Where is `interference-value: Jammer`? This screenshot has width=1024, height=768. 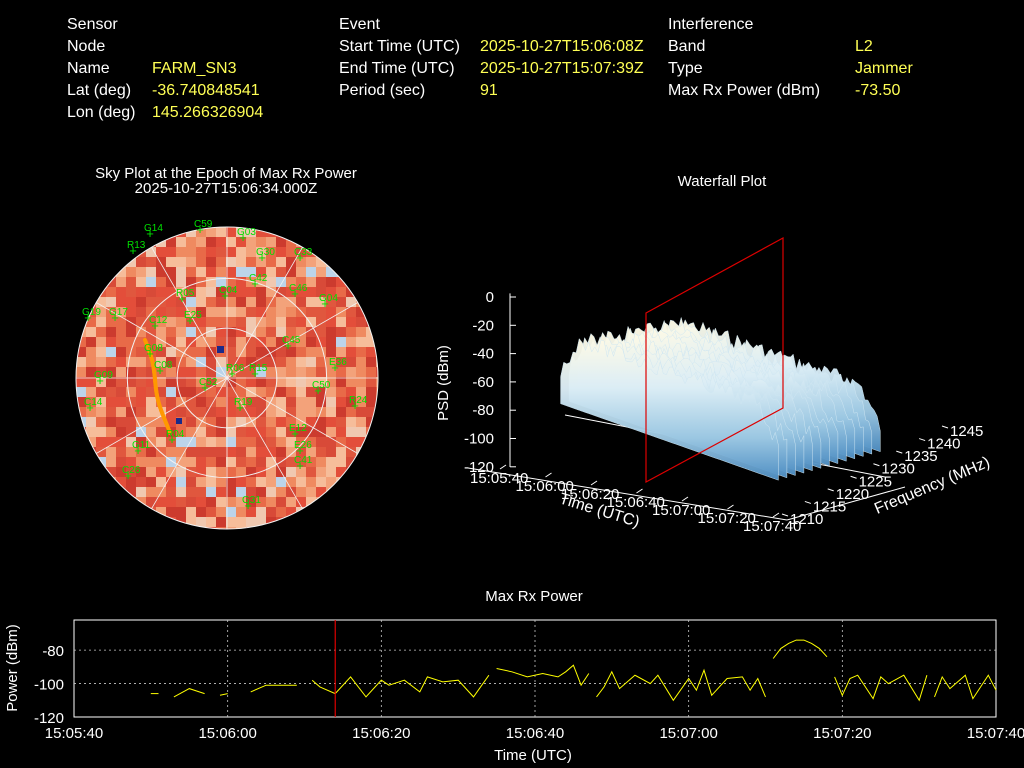
interference-value: Jammer is located at coordinates (884, 68).